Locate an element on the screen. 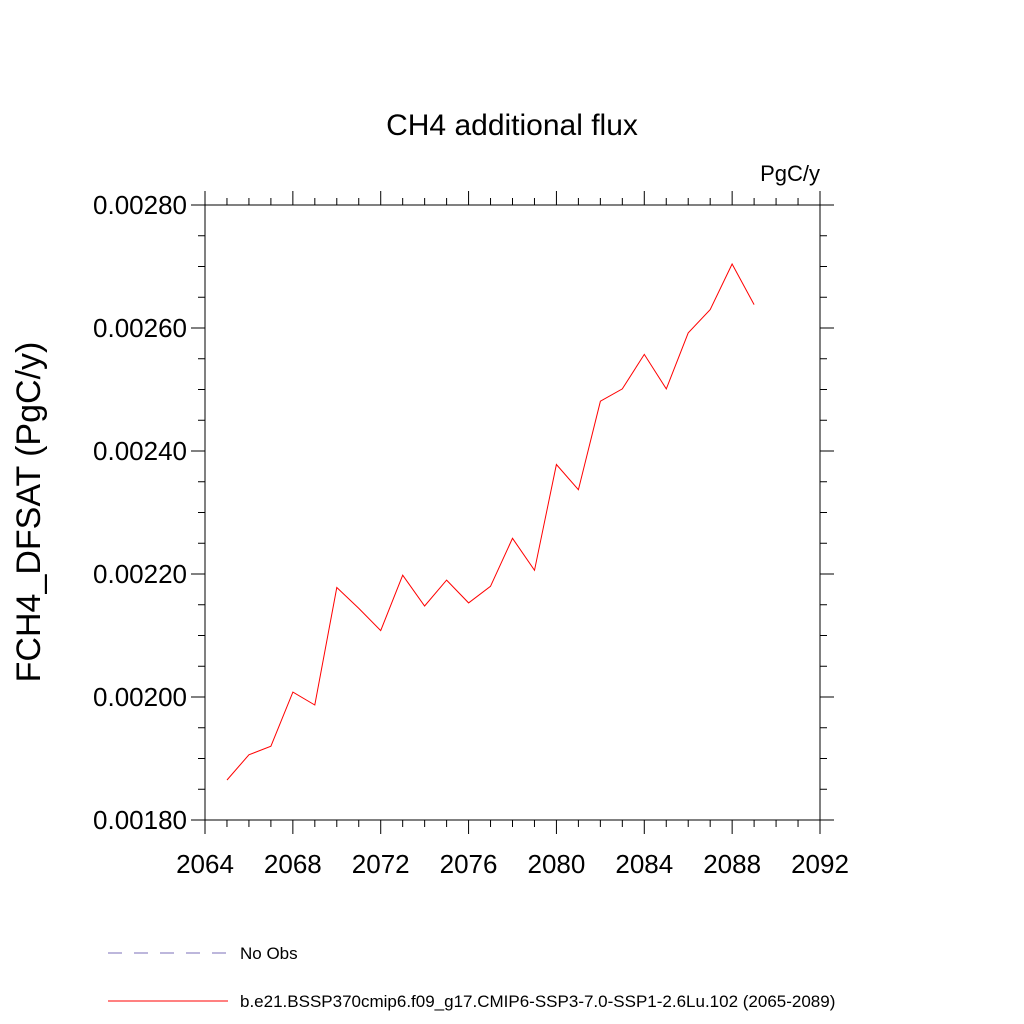 This screenshot has width=1024, height=1024. x-tick-label: 2072 is located at coordinates (381, 864).